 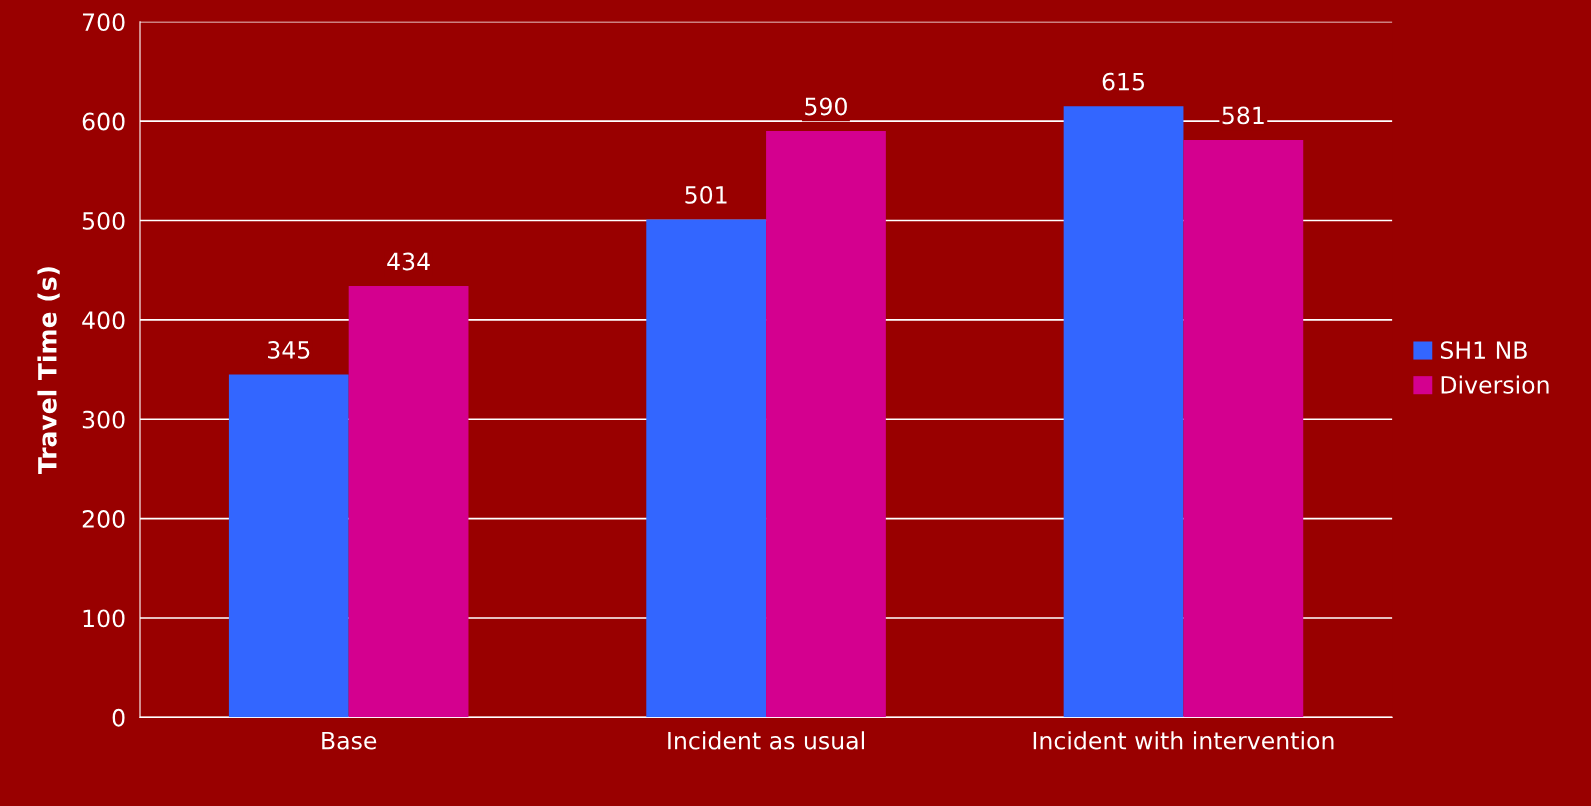 What do you see at coordinates (349, 740) in the screenshot?
I see `x-tick-label: Base` at bounding box center [349, 740].